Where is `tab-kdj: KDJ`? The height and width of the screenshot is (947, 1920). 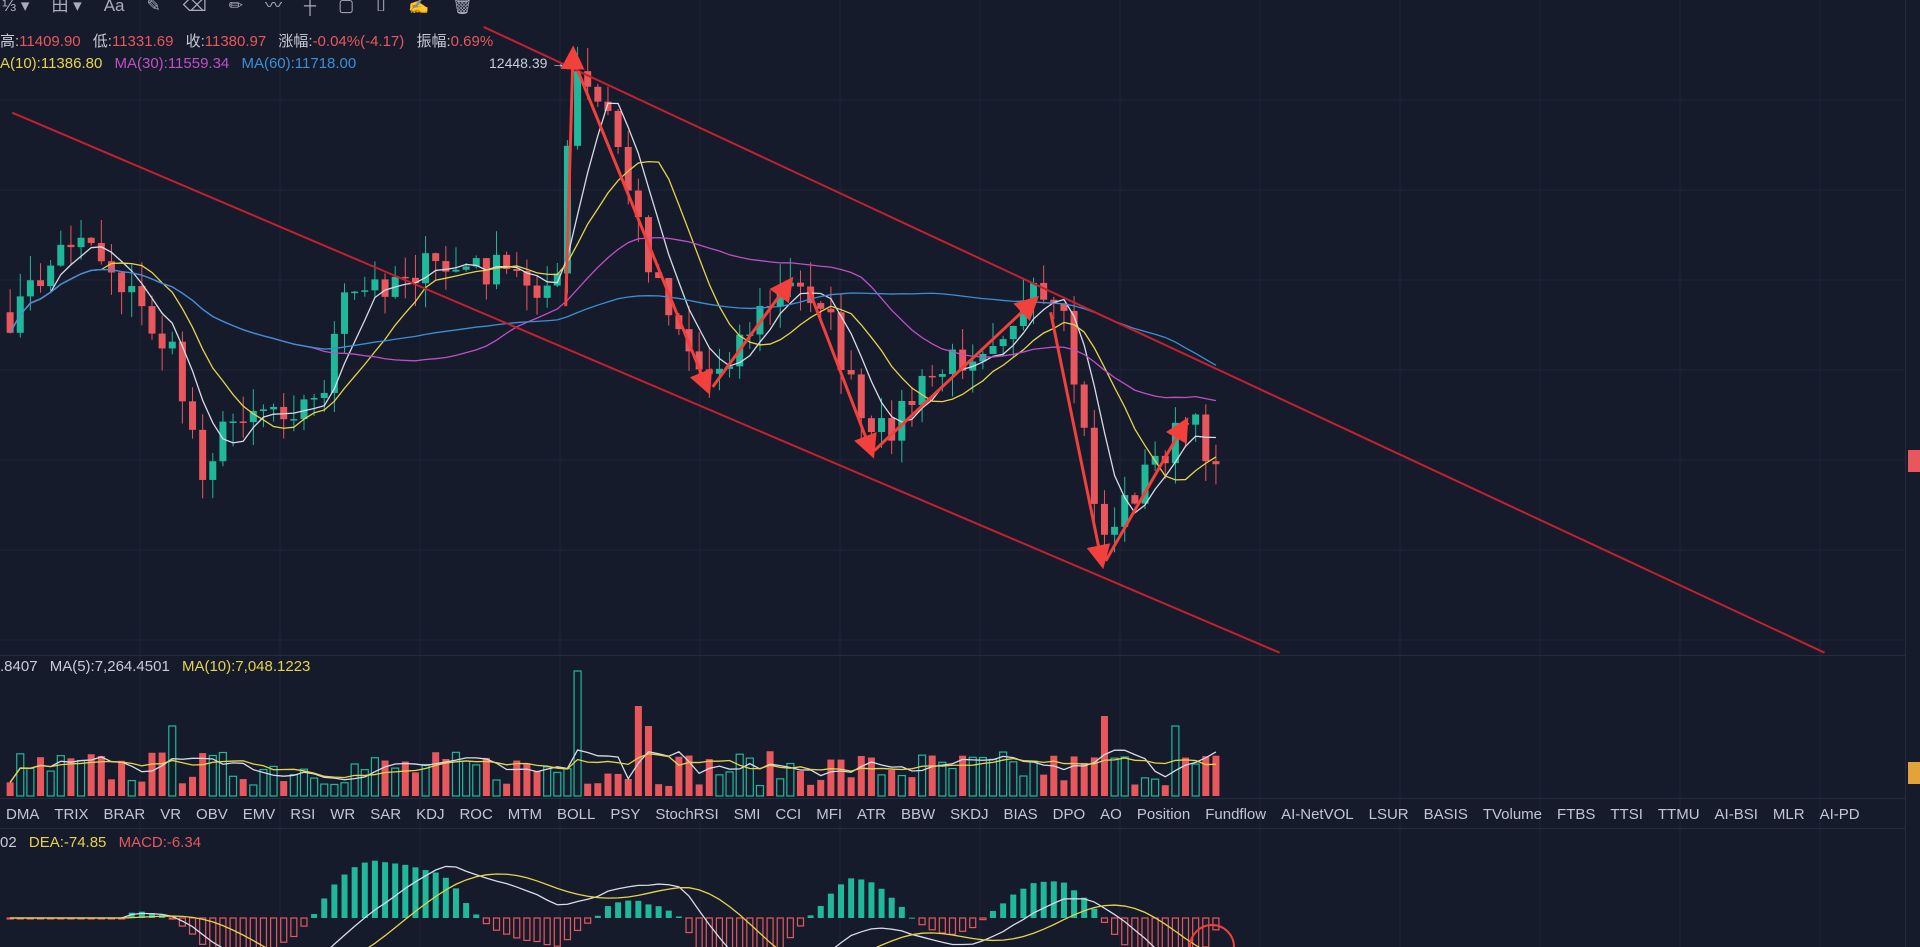 tab-kdj: KDJ is located at coordinates (430, 814).